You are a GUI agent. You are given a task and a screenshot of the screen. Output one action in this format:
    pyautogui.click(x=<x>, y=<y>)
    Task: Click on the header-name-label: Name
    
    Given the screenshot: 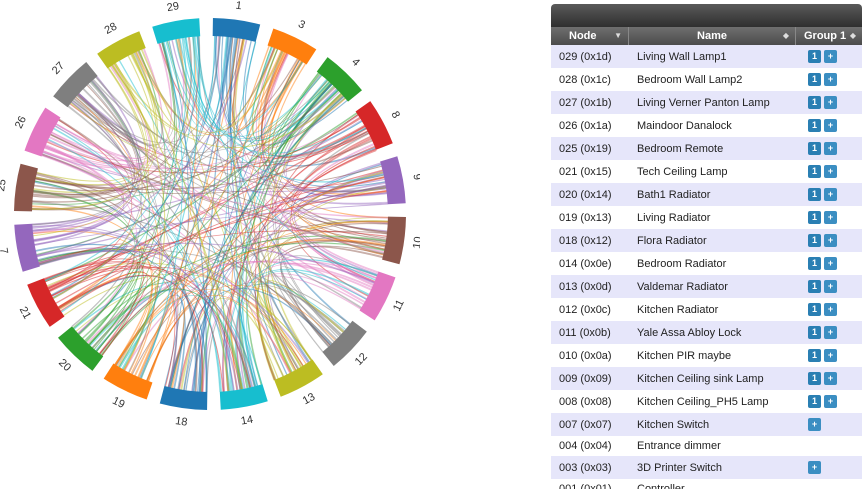 What is the action you would take?
    pyautogui.click(x=712, y=36)
    